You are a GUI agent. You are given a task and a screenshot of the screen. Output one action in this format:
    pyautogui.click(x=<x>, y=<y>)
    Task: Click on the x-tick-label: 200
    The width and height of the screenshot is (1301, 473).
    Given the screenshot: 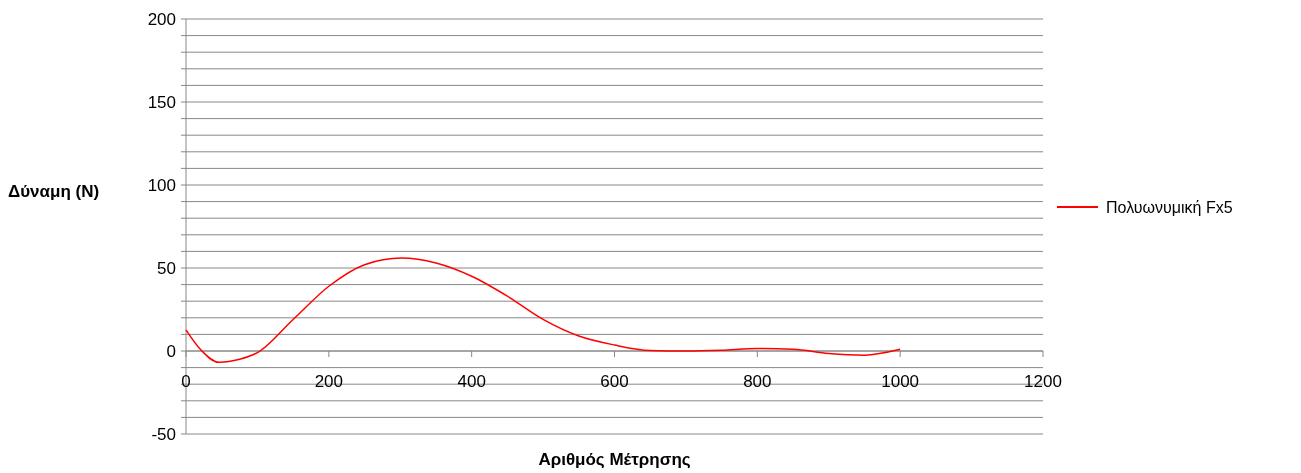 What is the action you would take?
    pyautogui.click(x=329, y=381)
    